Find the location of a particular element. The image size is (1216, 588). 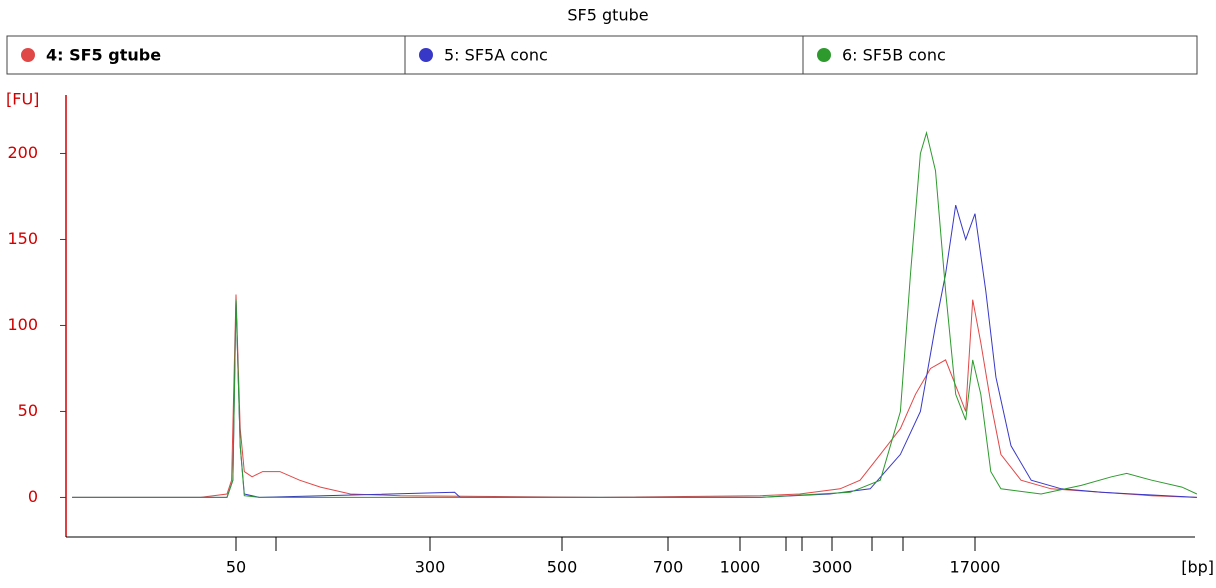

x-axis-label: [bp] is located at coordinates (1197, 567).